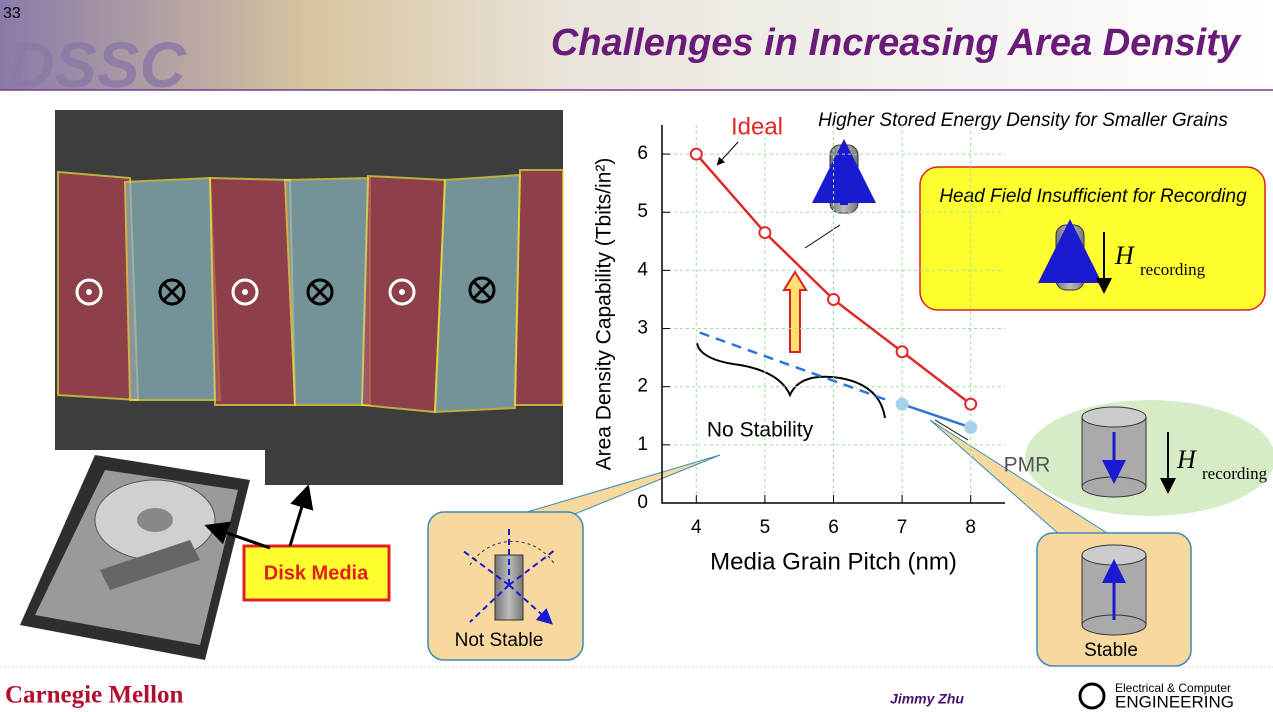  What do you see at coordinates (97, 65) in the screenshot?
I see `logo: DSSC` at bounding box center [97, 65].